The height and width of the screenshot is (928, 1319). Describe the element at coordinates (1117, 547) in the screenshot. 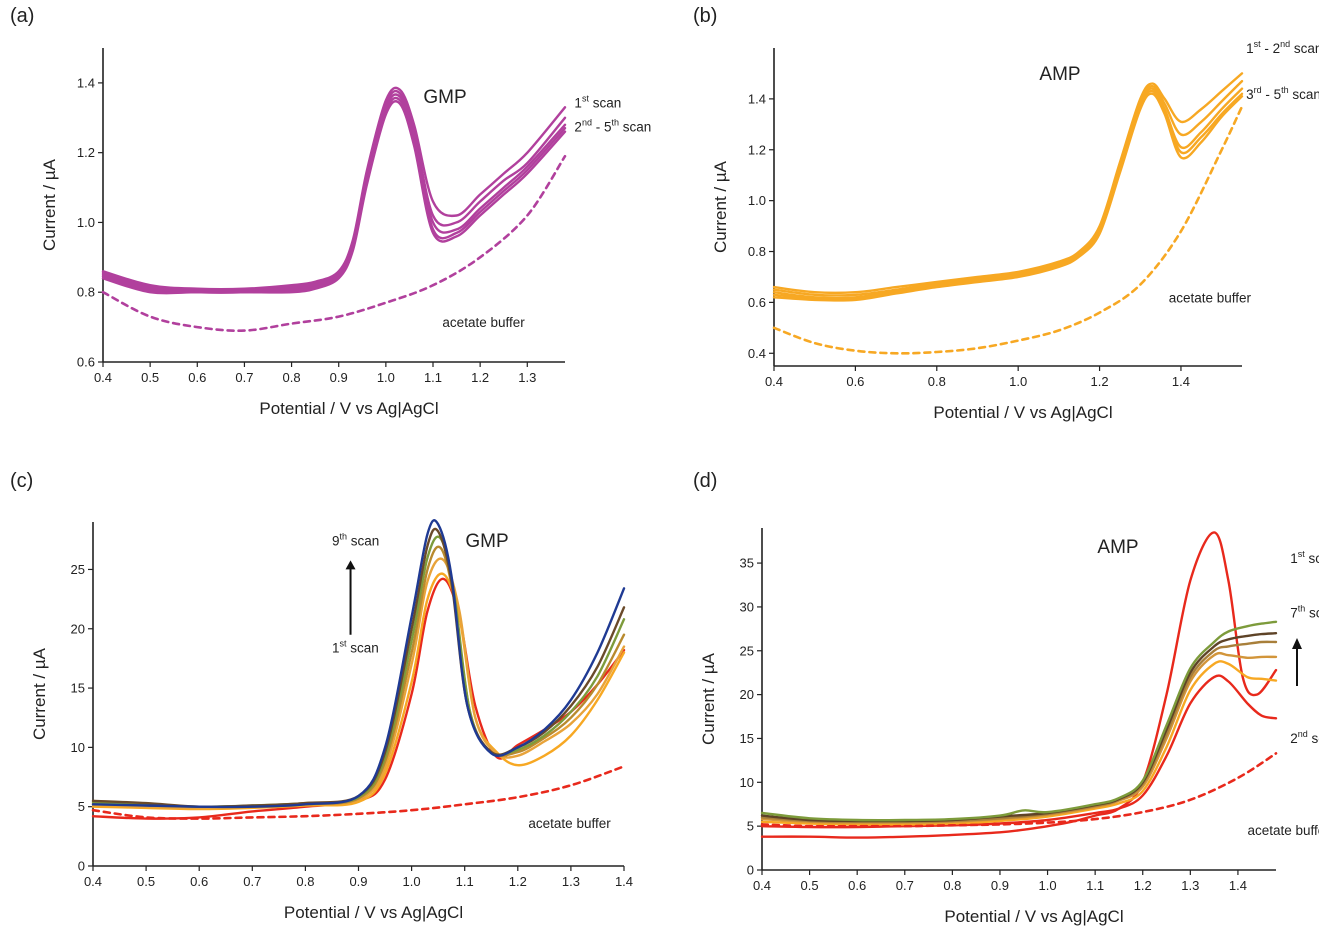

I see `chart-title: AMP` at that location.